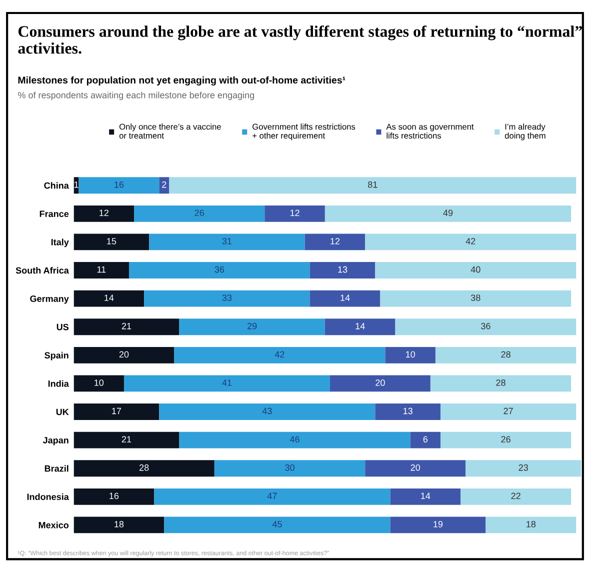  Describe the element at coordinates (438, 524) in the screenshot. I see `data-label: 19` at that location.